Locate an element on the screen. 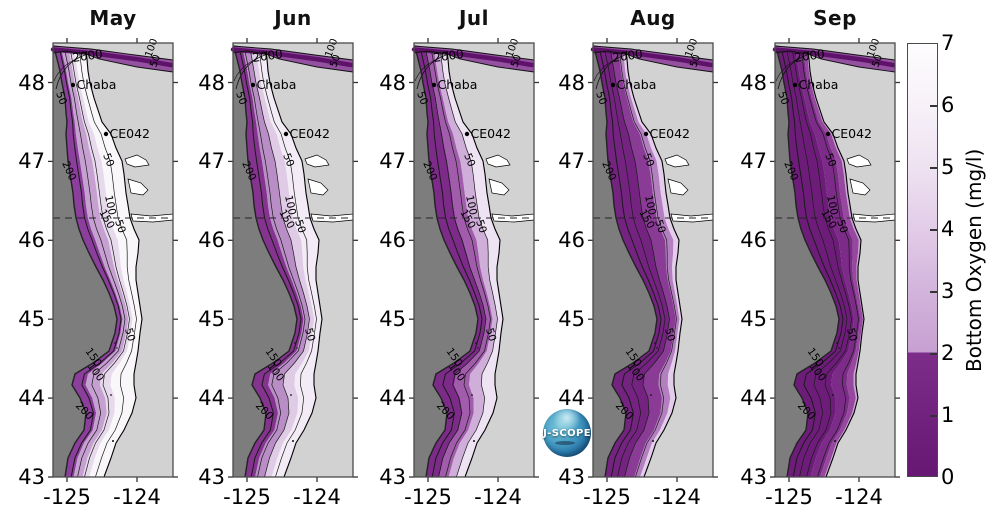 The height and width of the screenshot is (524, 1000). y-tick-label: 48 is located at coordinates (753, 82).